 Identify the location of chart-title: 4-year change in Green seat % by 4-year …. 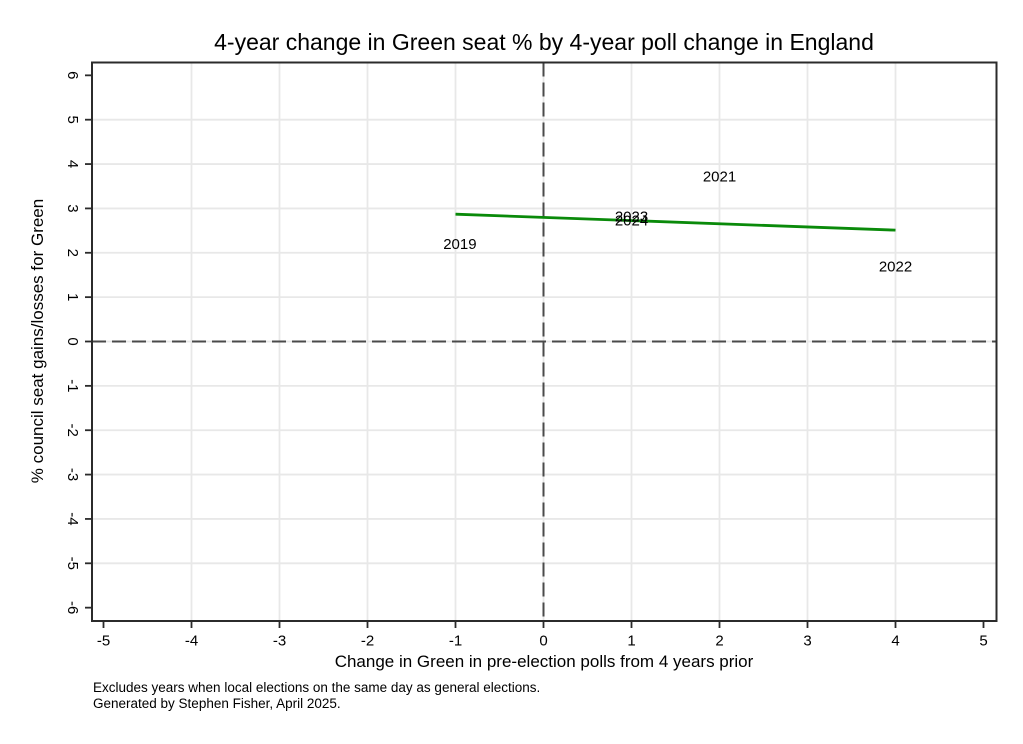
(544, 42).